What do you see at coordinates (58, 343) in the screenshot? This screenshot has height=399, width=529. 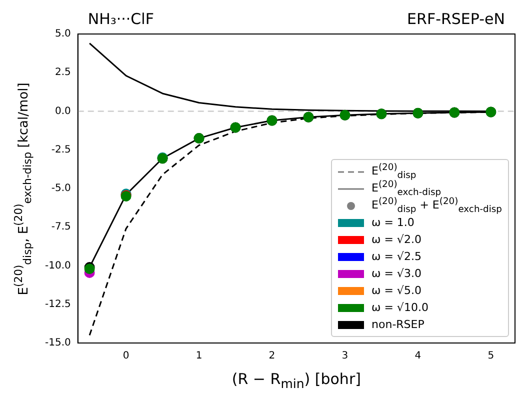 I see `y-tick-label: -15.0` at bounding box center [58, 343].